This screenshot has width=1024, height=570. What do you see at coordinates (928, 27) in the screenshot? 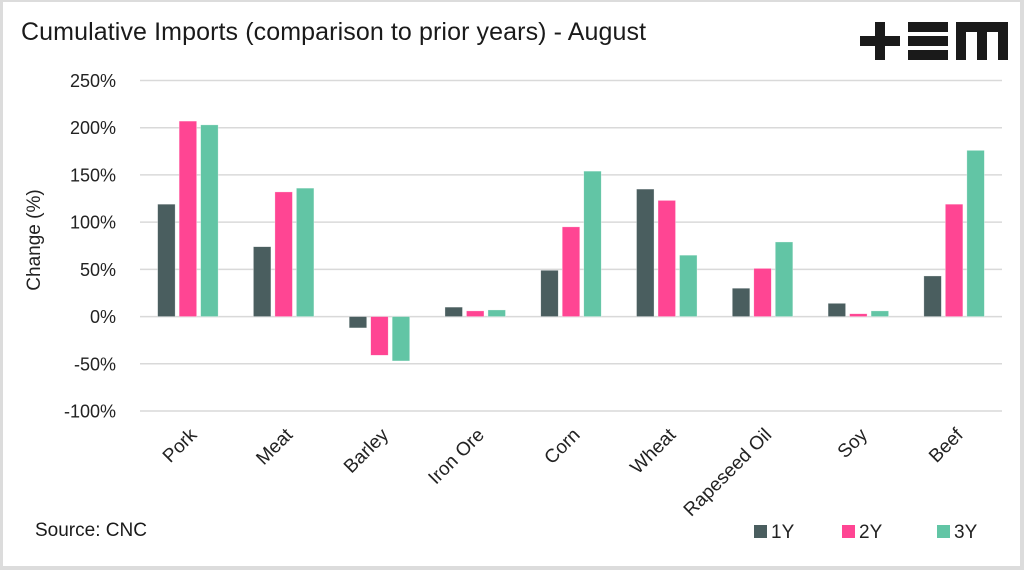
I see `logo-e-top` at bounding box center [928, 27].